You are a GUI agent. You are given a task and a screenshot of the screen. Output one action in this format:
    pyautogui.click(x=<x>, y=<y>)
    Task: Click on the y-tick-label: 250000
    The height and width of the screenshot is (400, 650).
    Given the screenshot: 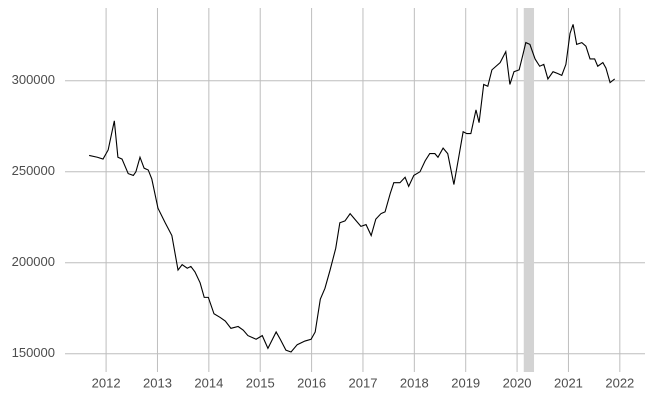 What is the action you would take?
    pyautogui.click(x=33, y=170)
    